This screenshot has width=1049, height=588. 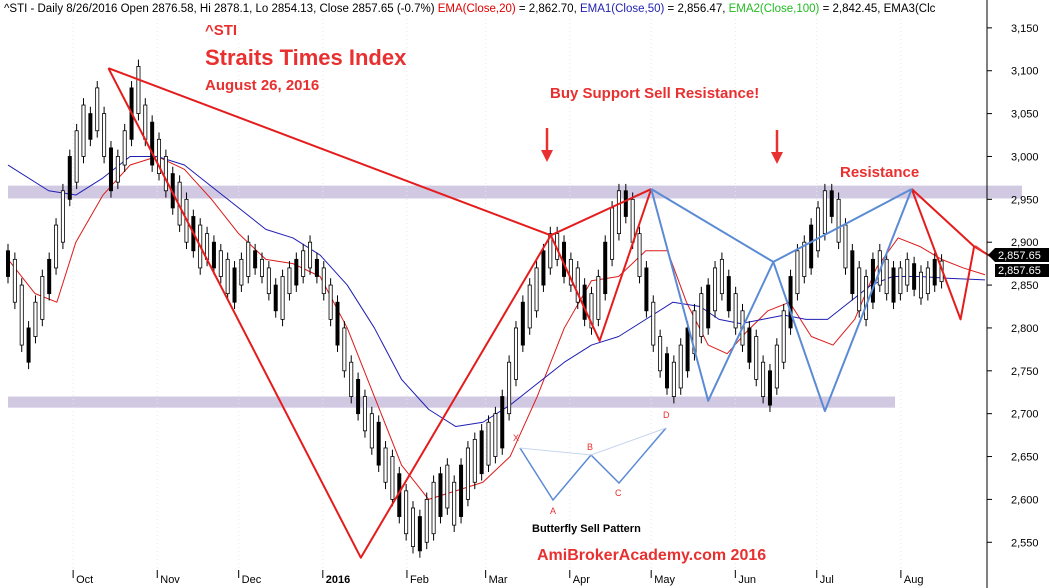 I want to click on header-segment: = 2,862.70,, so click(x=548, y=9).